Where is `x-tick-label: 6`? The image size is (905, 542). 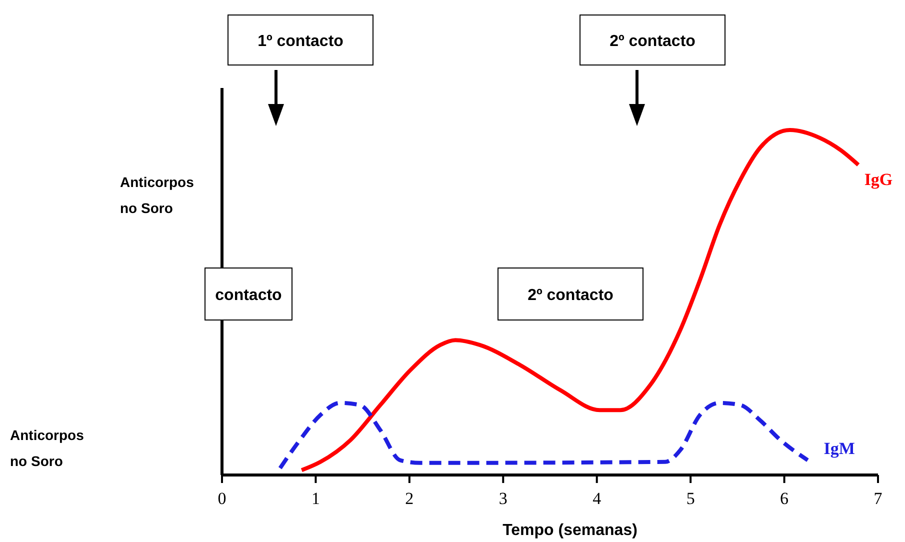
x-tick-label: 6 is located at coordinates (784, 498).